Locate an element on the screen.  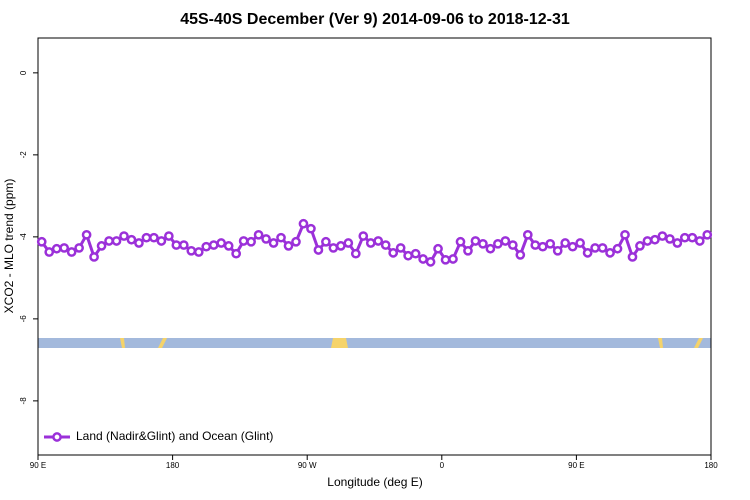
land-ocean-strip is located at coordinates (374, 343).